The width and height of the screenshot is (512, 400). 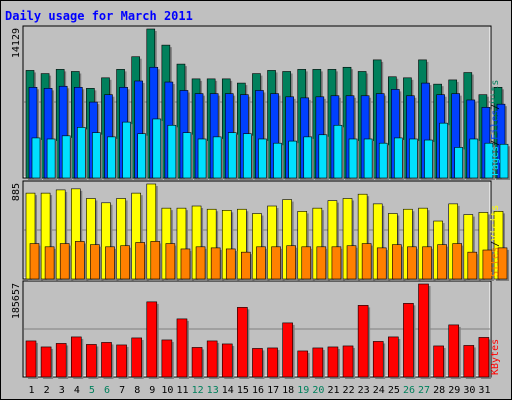 What do you see at coordinates (484, 390) in the screenshot?
I see `x-tick-label: 31` at bounding box center [484, 390].